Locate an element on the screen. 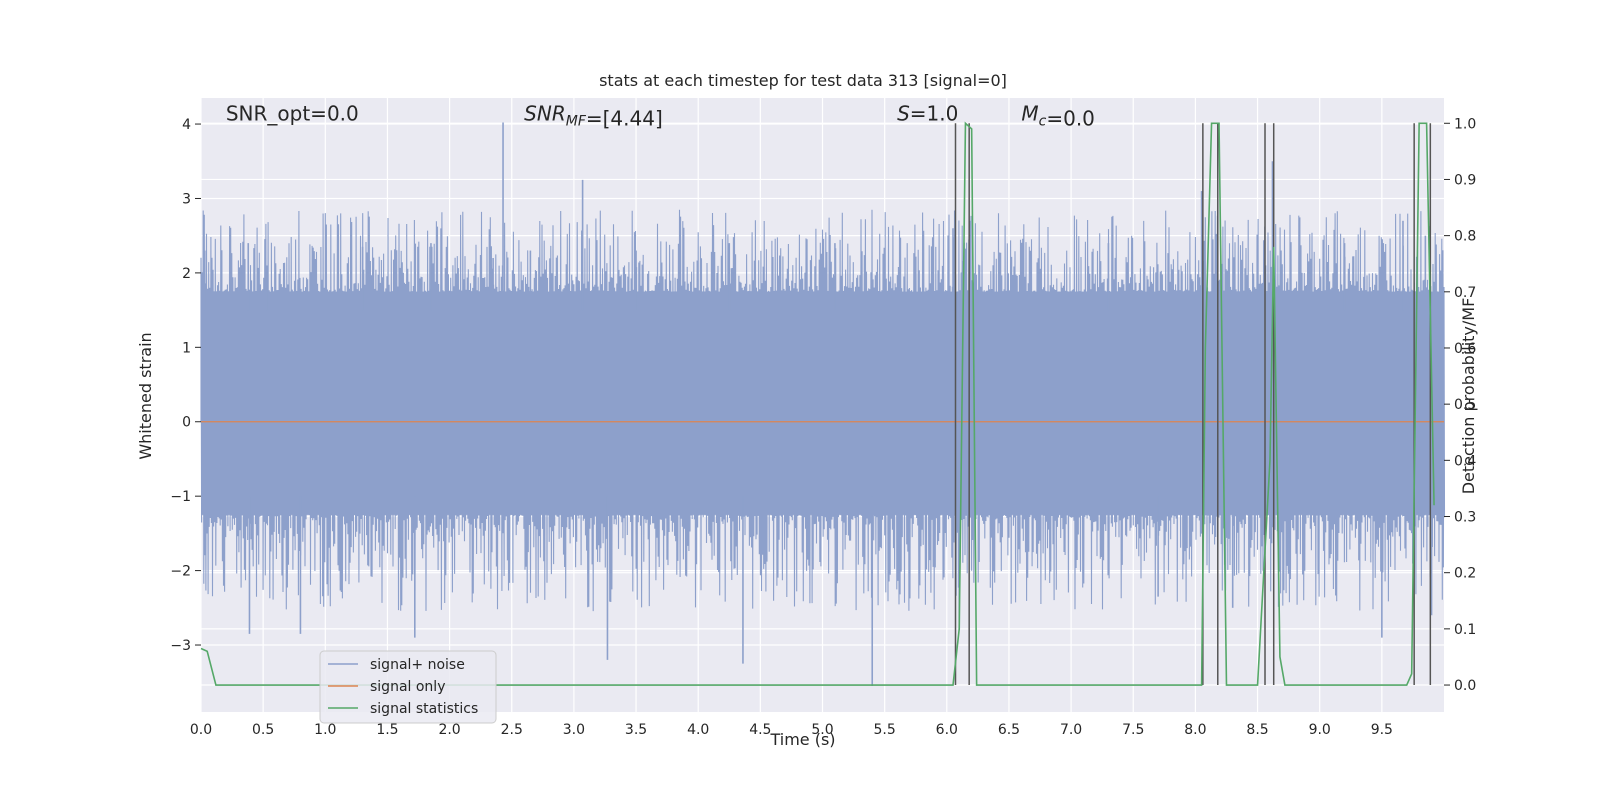  legend-label-signal-statistics: signal statistics is located at coordinates (424, 709).